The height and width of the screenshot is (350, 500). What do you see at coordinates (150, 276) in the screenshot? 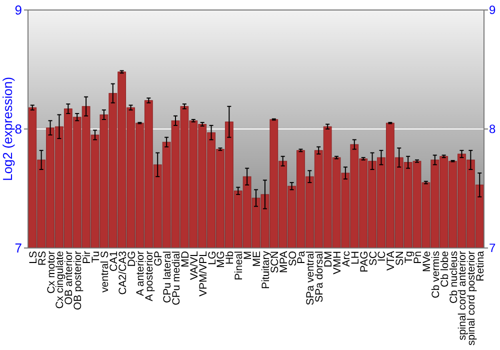
I see `x-tick-label: A posterior` at bounding box center [150, 276].